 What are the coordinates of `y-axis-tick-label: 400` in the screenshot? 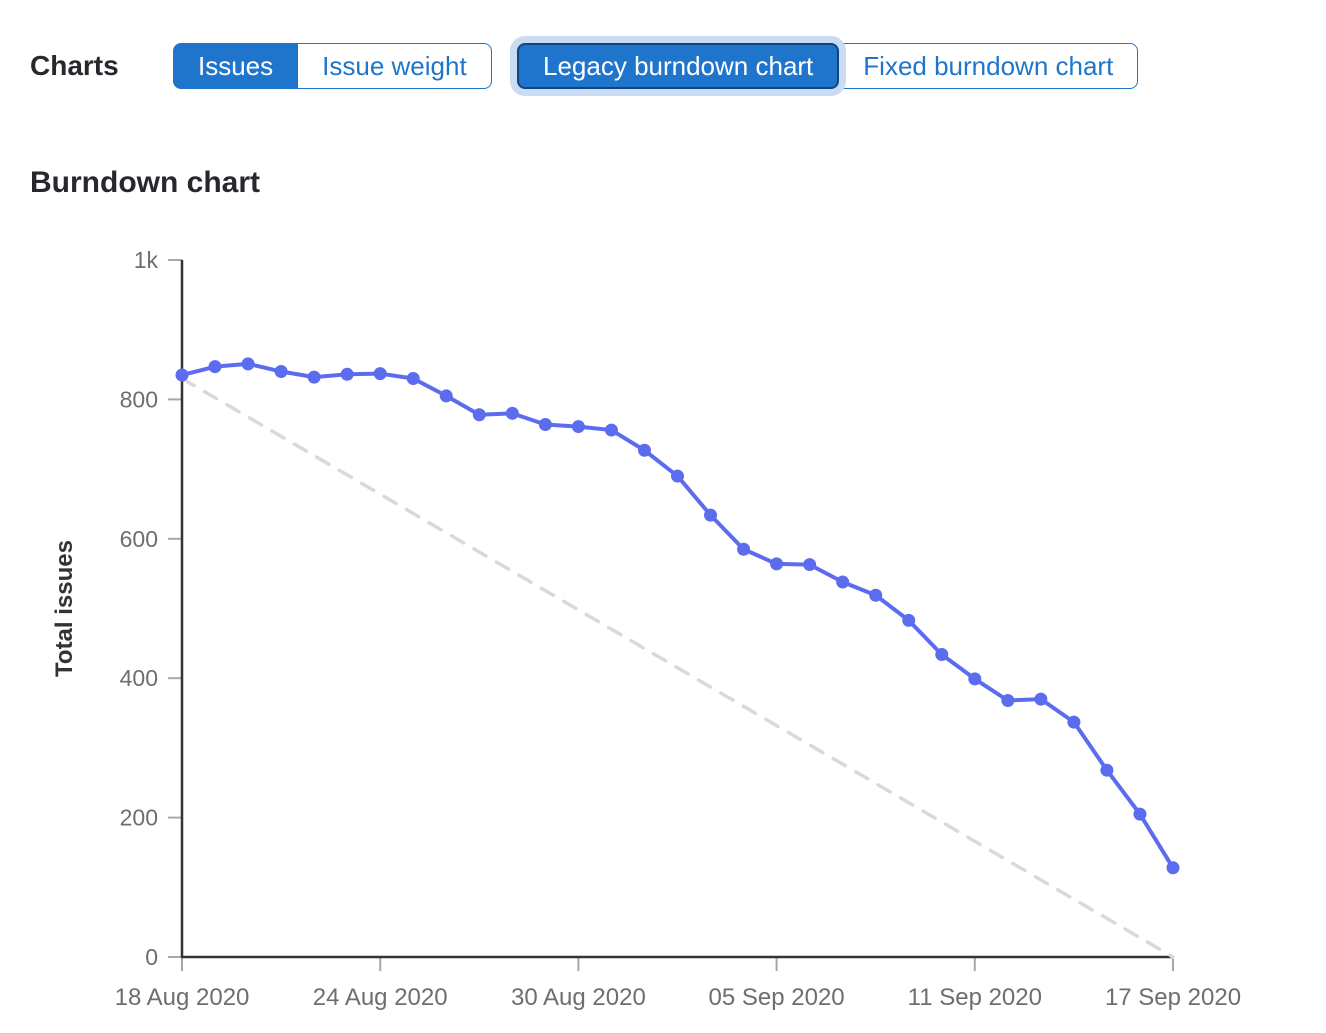 It's located at (139, 678).